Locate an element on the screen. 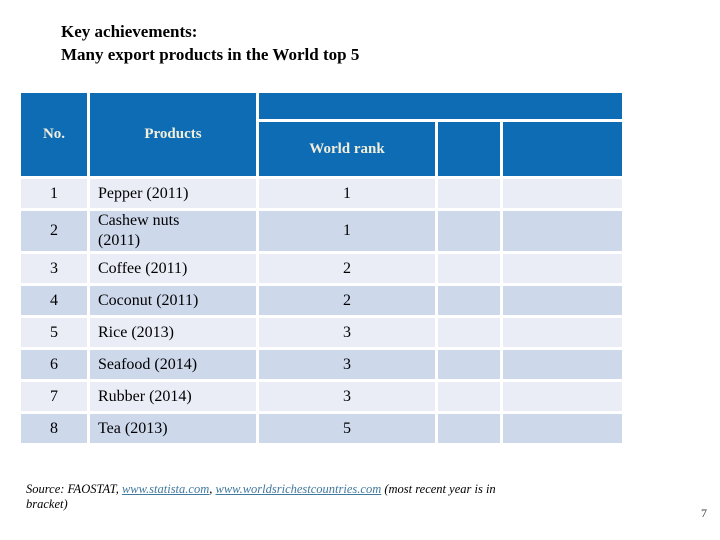 The image size is (720, 540). product-label: Seafood (2014) is located at coordinates (148, 364).